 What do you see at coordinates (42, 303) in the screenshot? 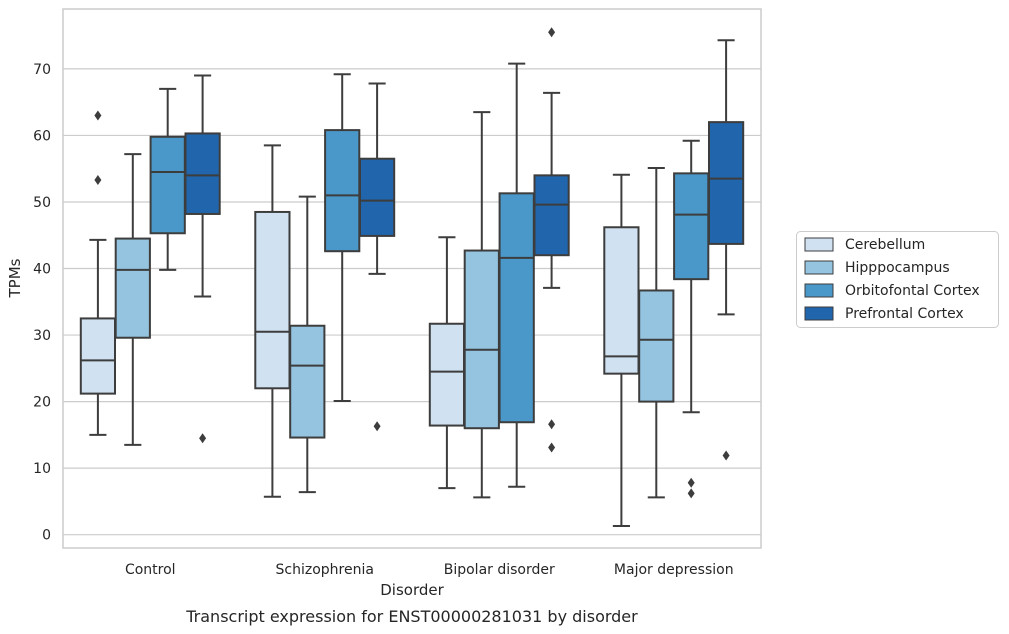
I see `y-axis: 0 10 20 30 40 50 60 70` at bounding box center [42, 303].